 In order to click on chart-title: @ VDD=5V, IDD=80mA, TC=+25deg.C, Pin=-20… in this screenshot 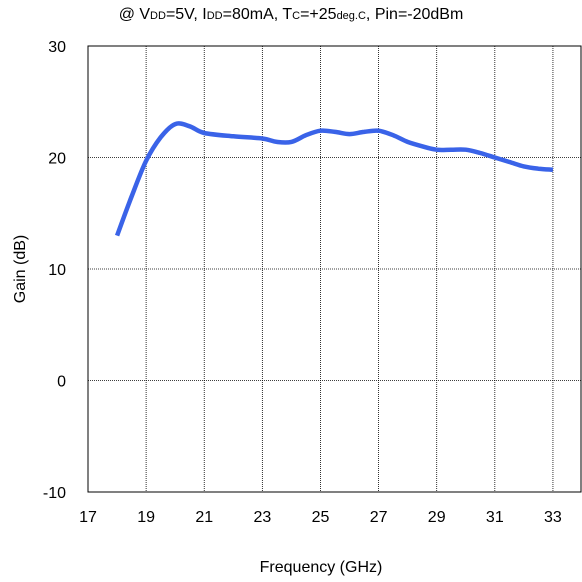, I will do `click(291, 15)`.